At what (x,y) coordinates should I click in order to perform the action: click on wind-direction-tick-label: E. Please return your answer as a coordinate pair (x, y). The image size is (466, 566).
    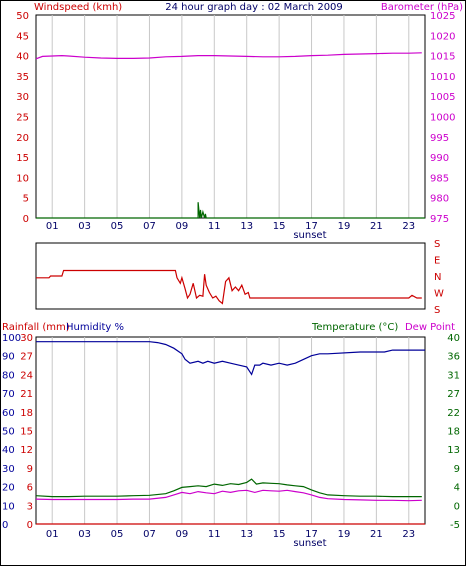
    Looking at the image, I should click on (437, 261).